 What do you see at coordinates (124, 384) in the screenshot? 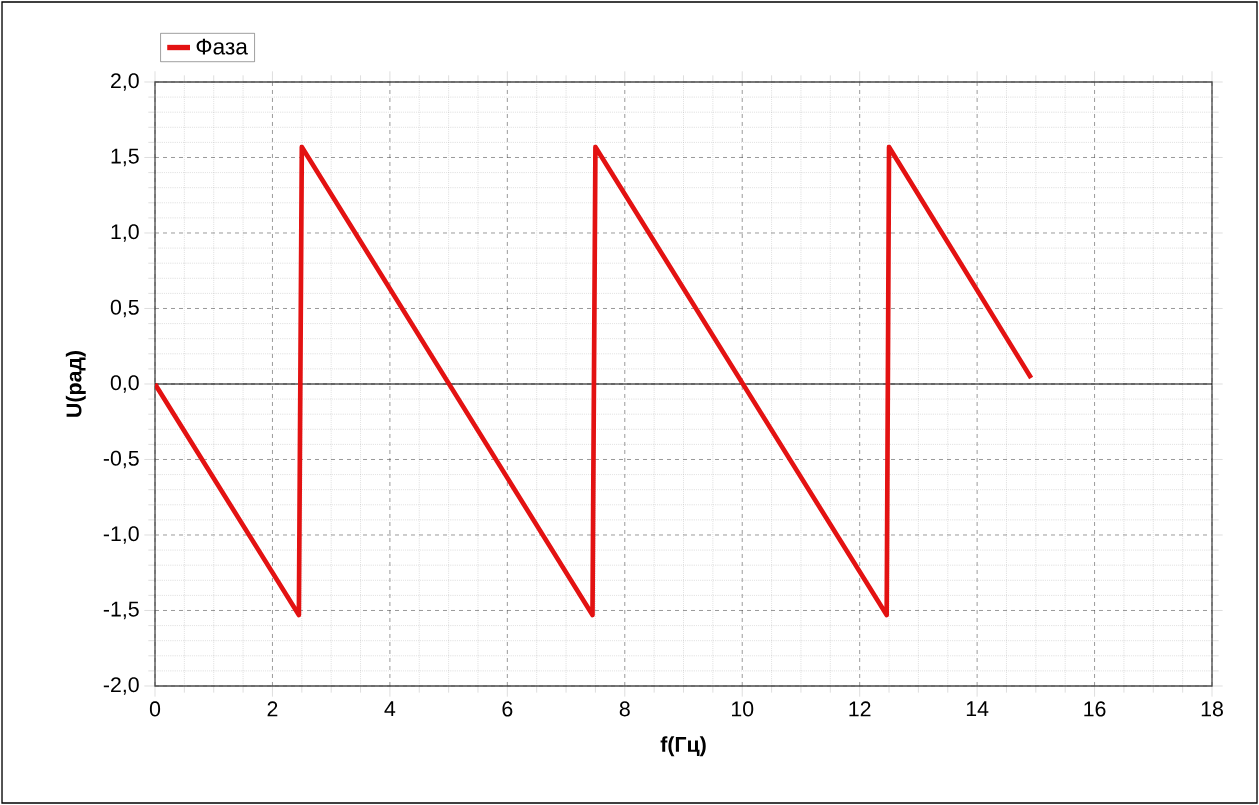
I see `y-tick-label: 0,0` at bounding box center [124, 384].